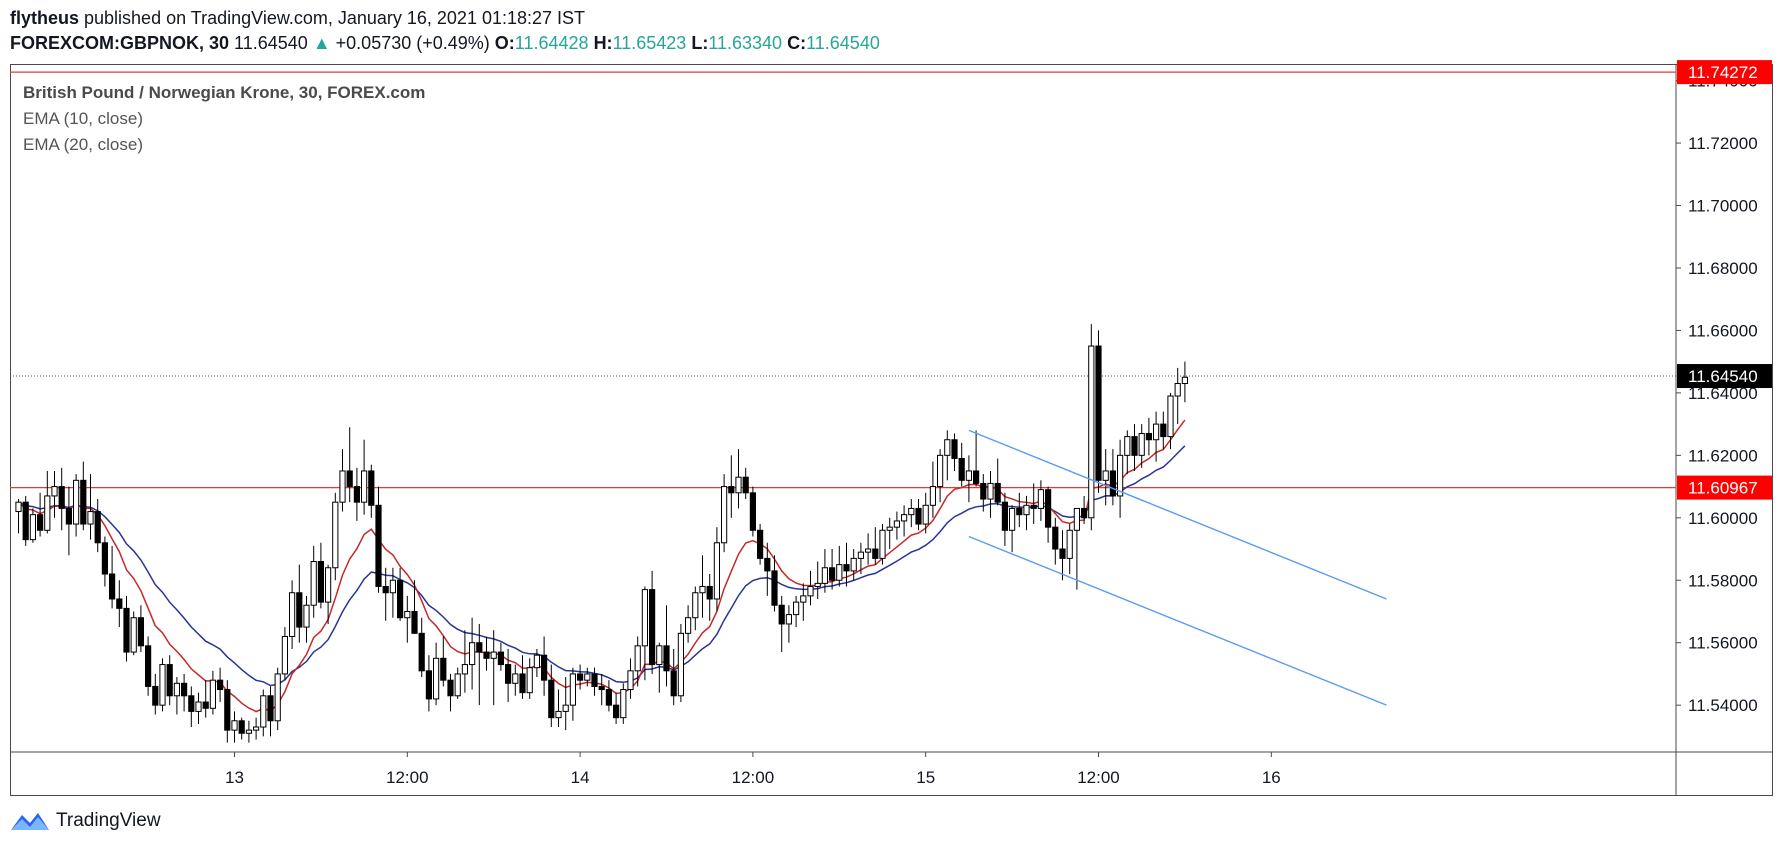  I want to click on price-tick-label: 11.64000, so click(1723, 393).